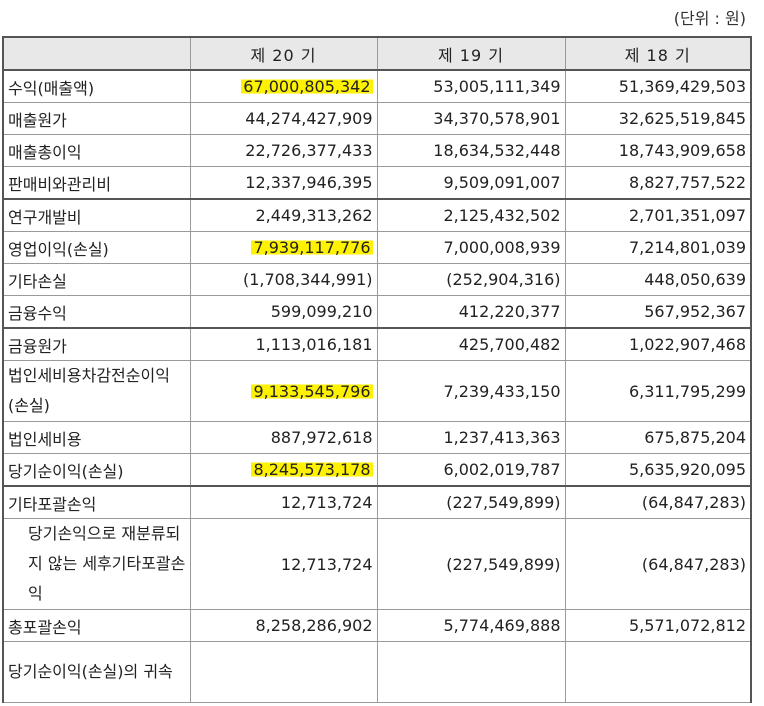 Image resolution: width=764 pixels, height=706 pixels. Describe the element at coordinates (658, 53) in the screenshot. I see `header-period-18: 제 18 기` at that location.